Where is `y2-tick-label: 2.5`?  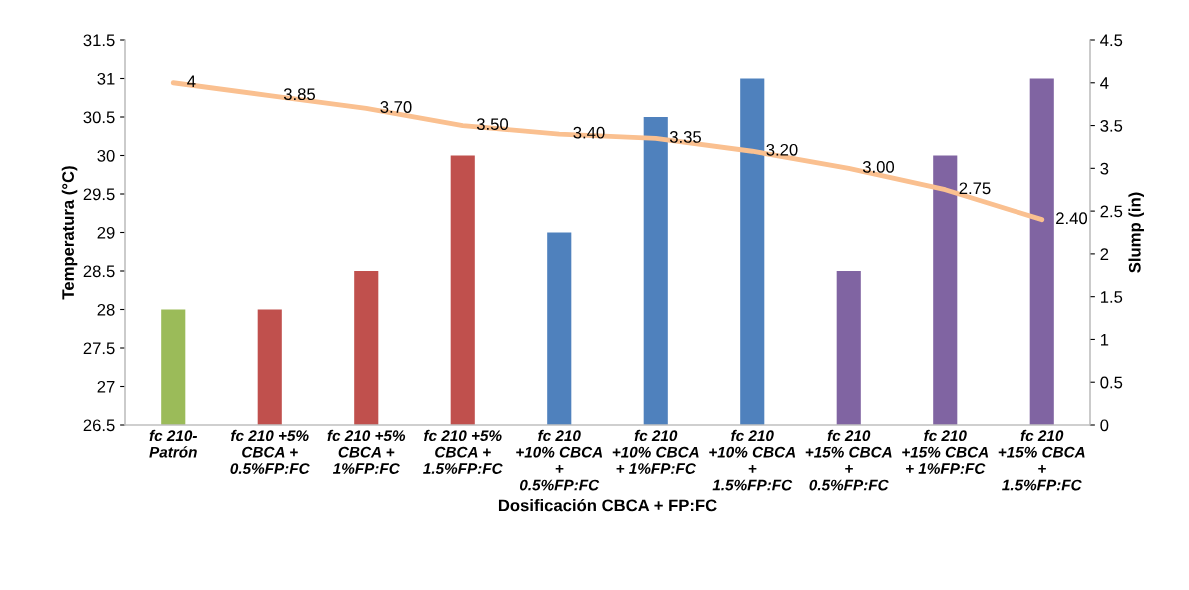
y2-tick-label: 2.5 is located at coordinates (1111, 211).